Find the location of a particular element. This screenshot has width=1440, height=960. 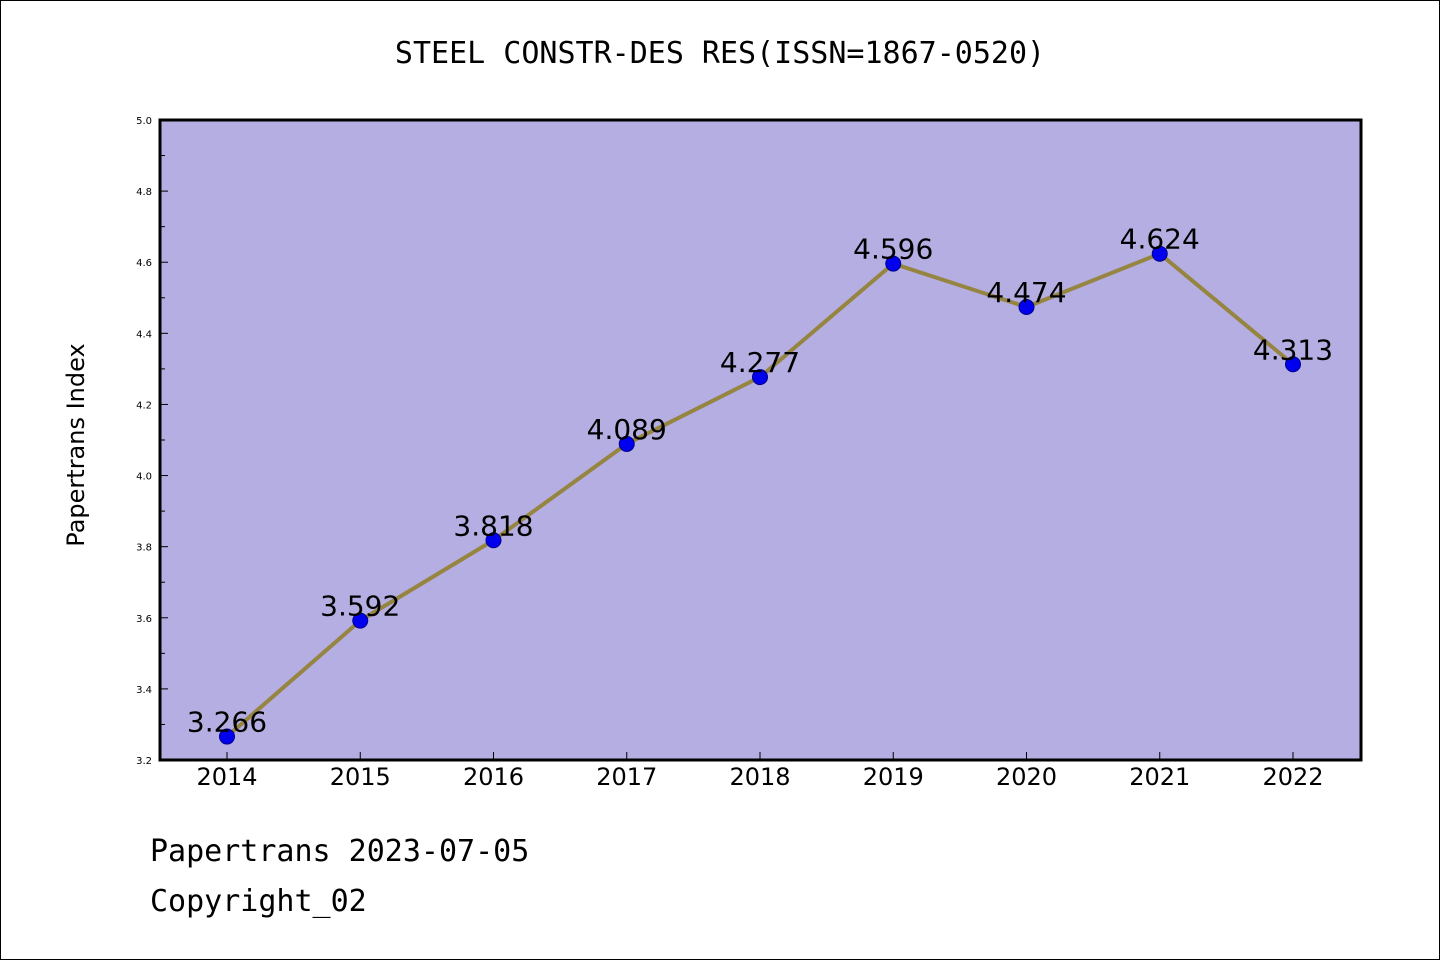

y-tick-label: 5.0 is located at coordinates (144, 121).